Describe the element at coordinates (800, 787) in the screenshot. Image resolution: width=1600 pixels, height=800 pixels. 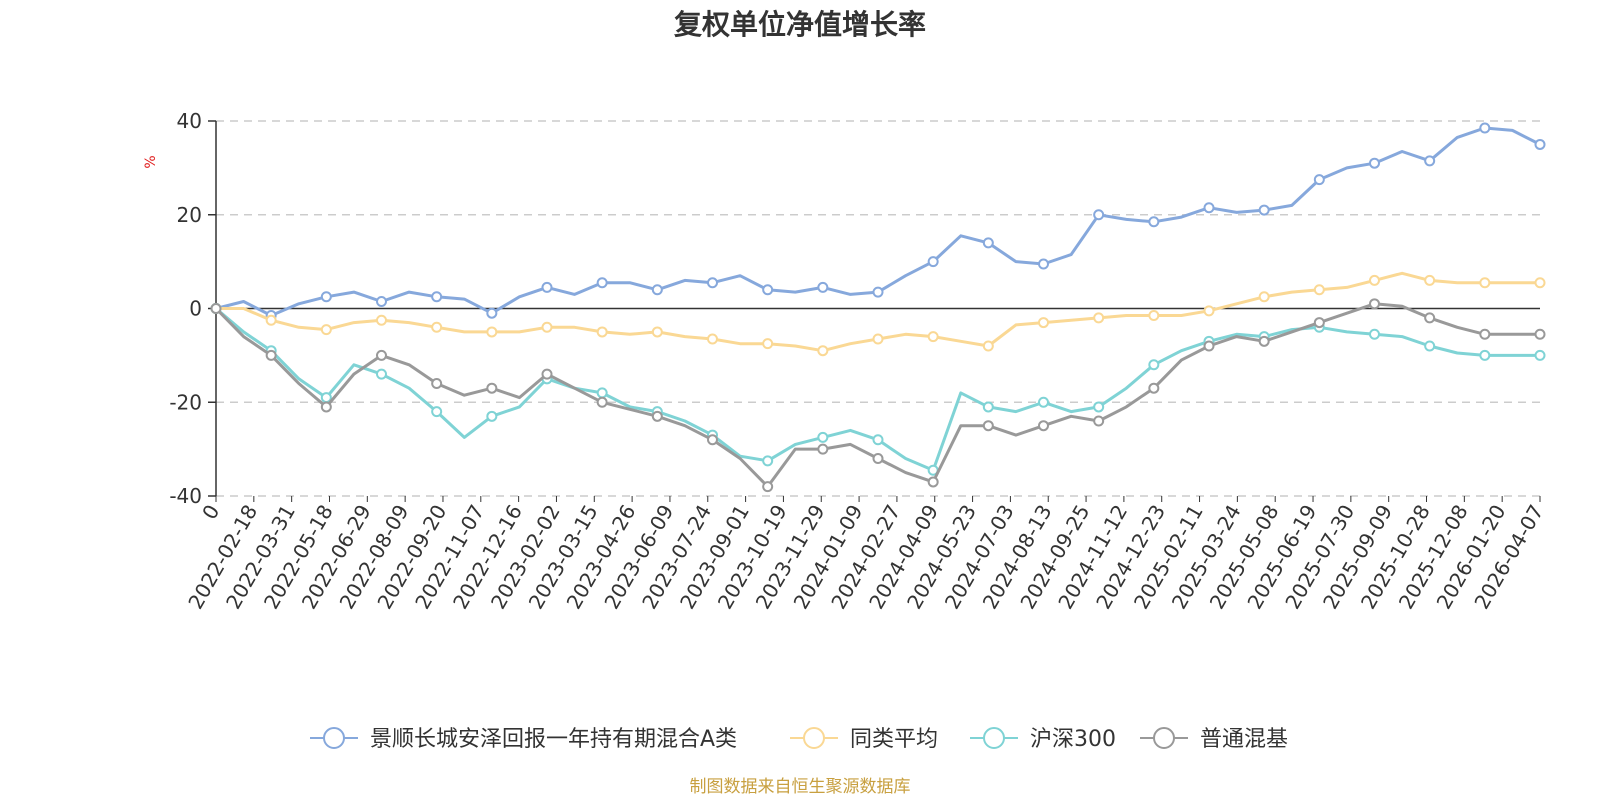
I see `data-source-note: 制图数据来自恒生聚源数据库` at that location.